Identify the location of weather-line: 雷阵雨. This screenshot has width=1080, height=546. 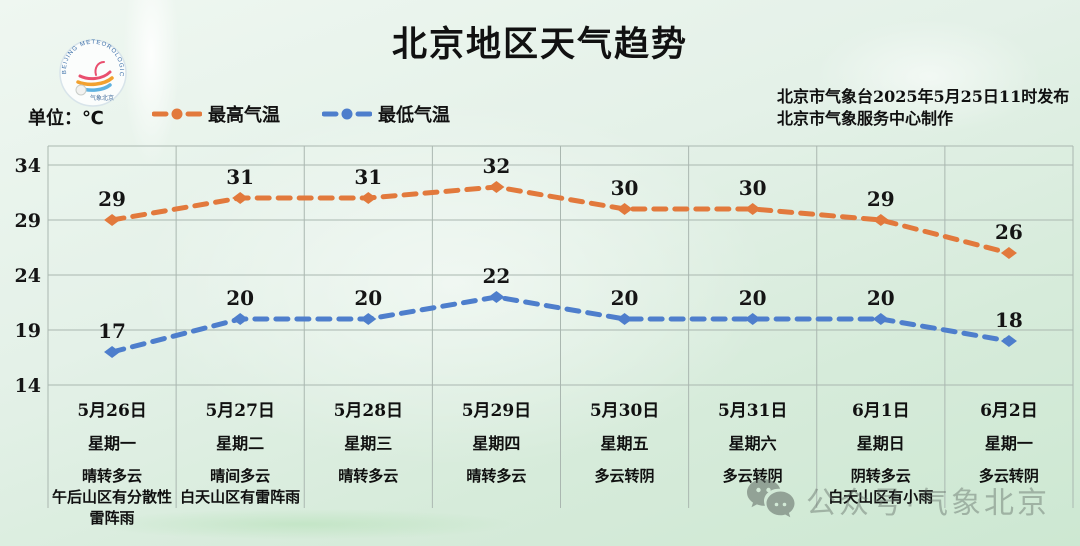
(112, 518).